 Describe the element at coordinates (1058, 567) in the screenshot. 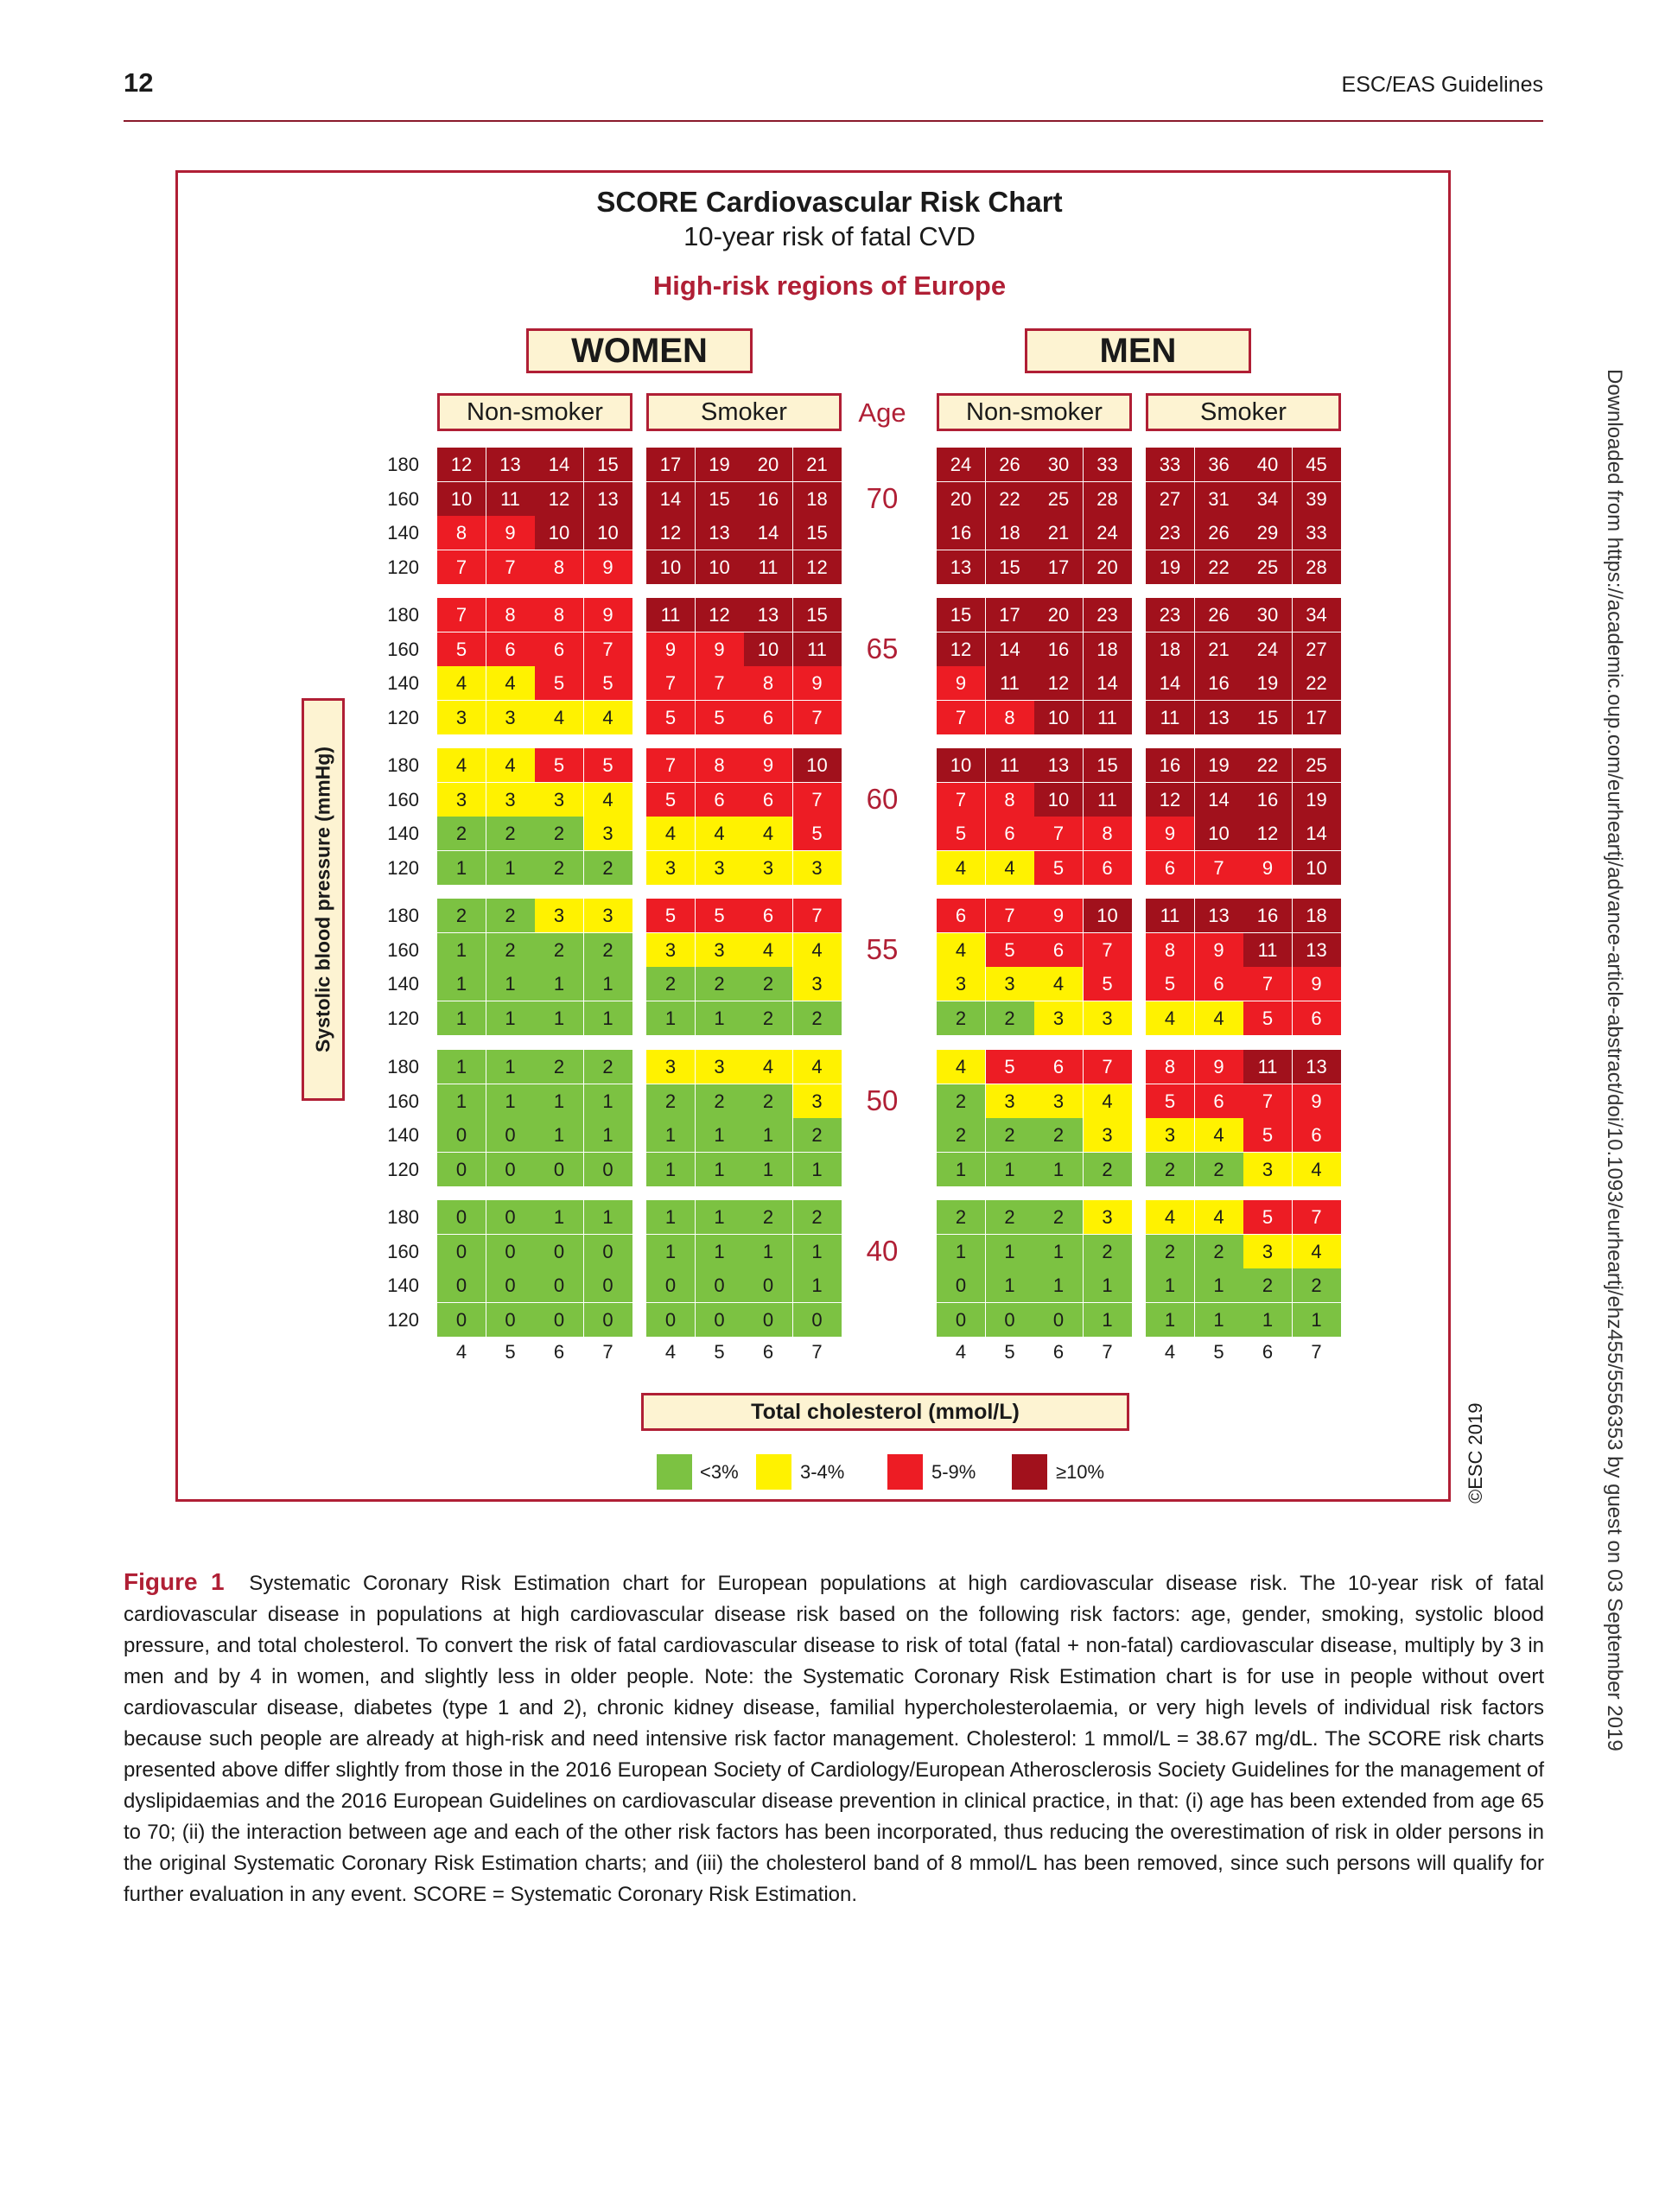

I see `risk-cell: 17` at that location.